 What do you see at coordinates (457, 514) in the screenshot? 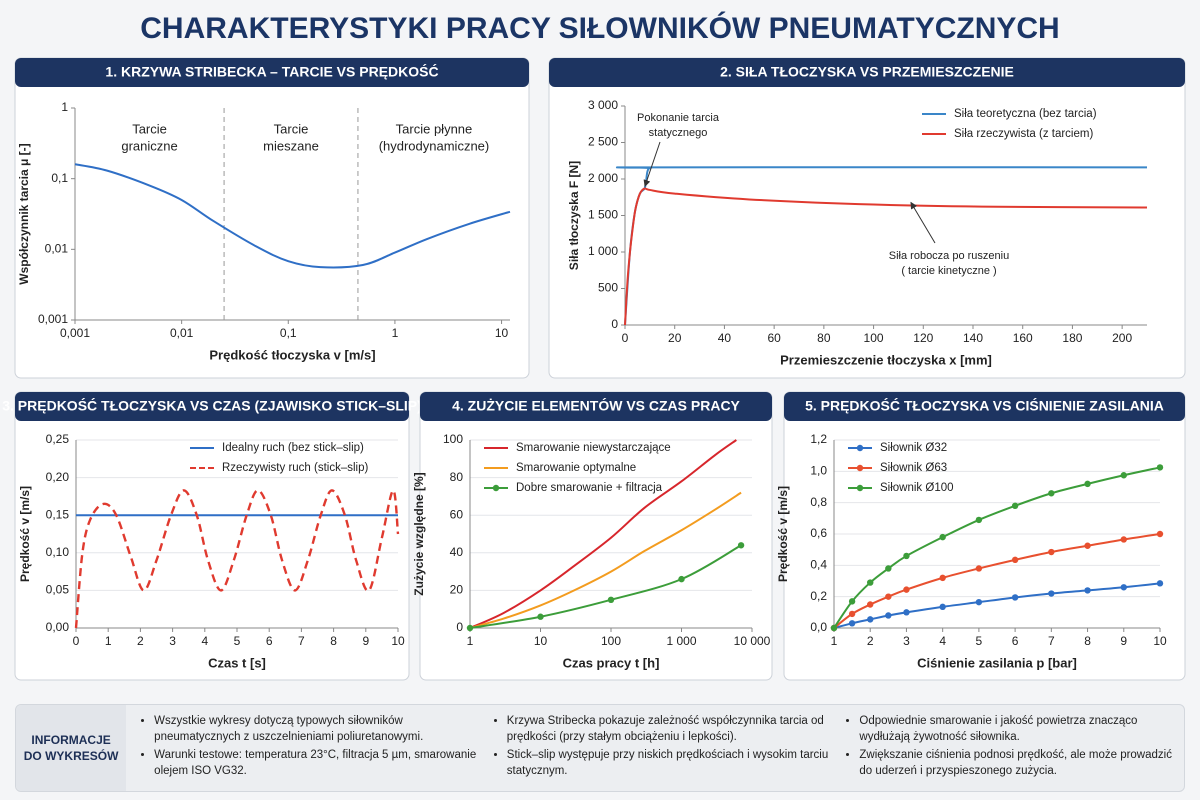
I see `y-tick-label: 60` at bounding box center [457, 514].